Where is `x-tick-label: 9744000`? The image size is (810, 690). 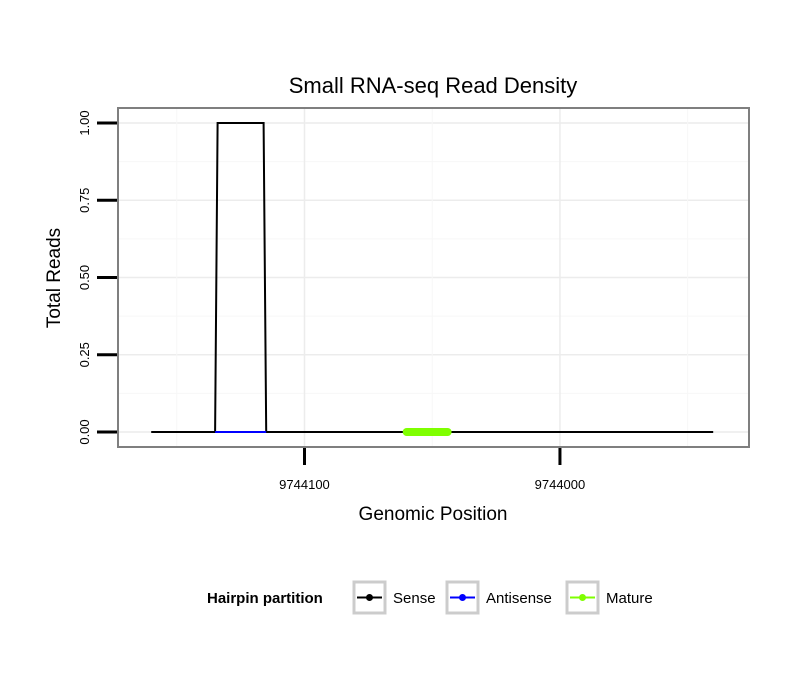
x-tick-label: 9744000 is located at coordinates (560, 484).